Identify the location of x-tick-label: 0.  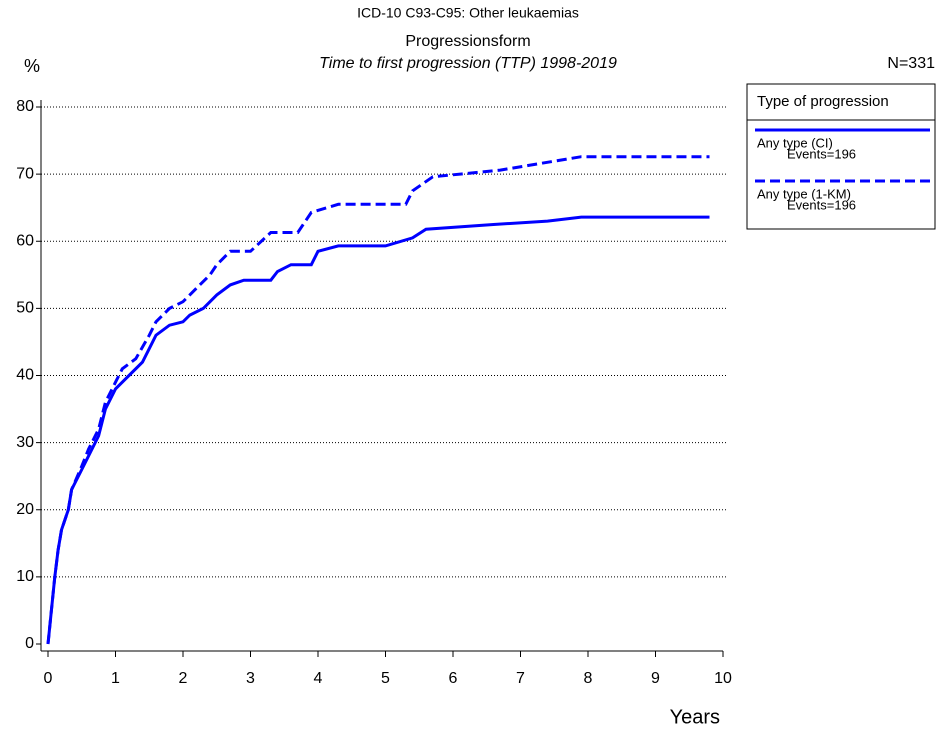
(48, 678).